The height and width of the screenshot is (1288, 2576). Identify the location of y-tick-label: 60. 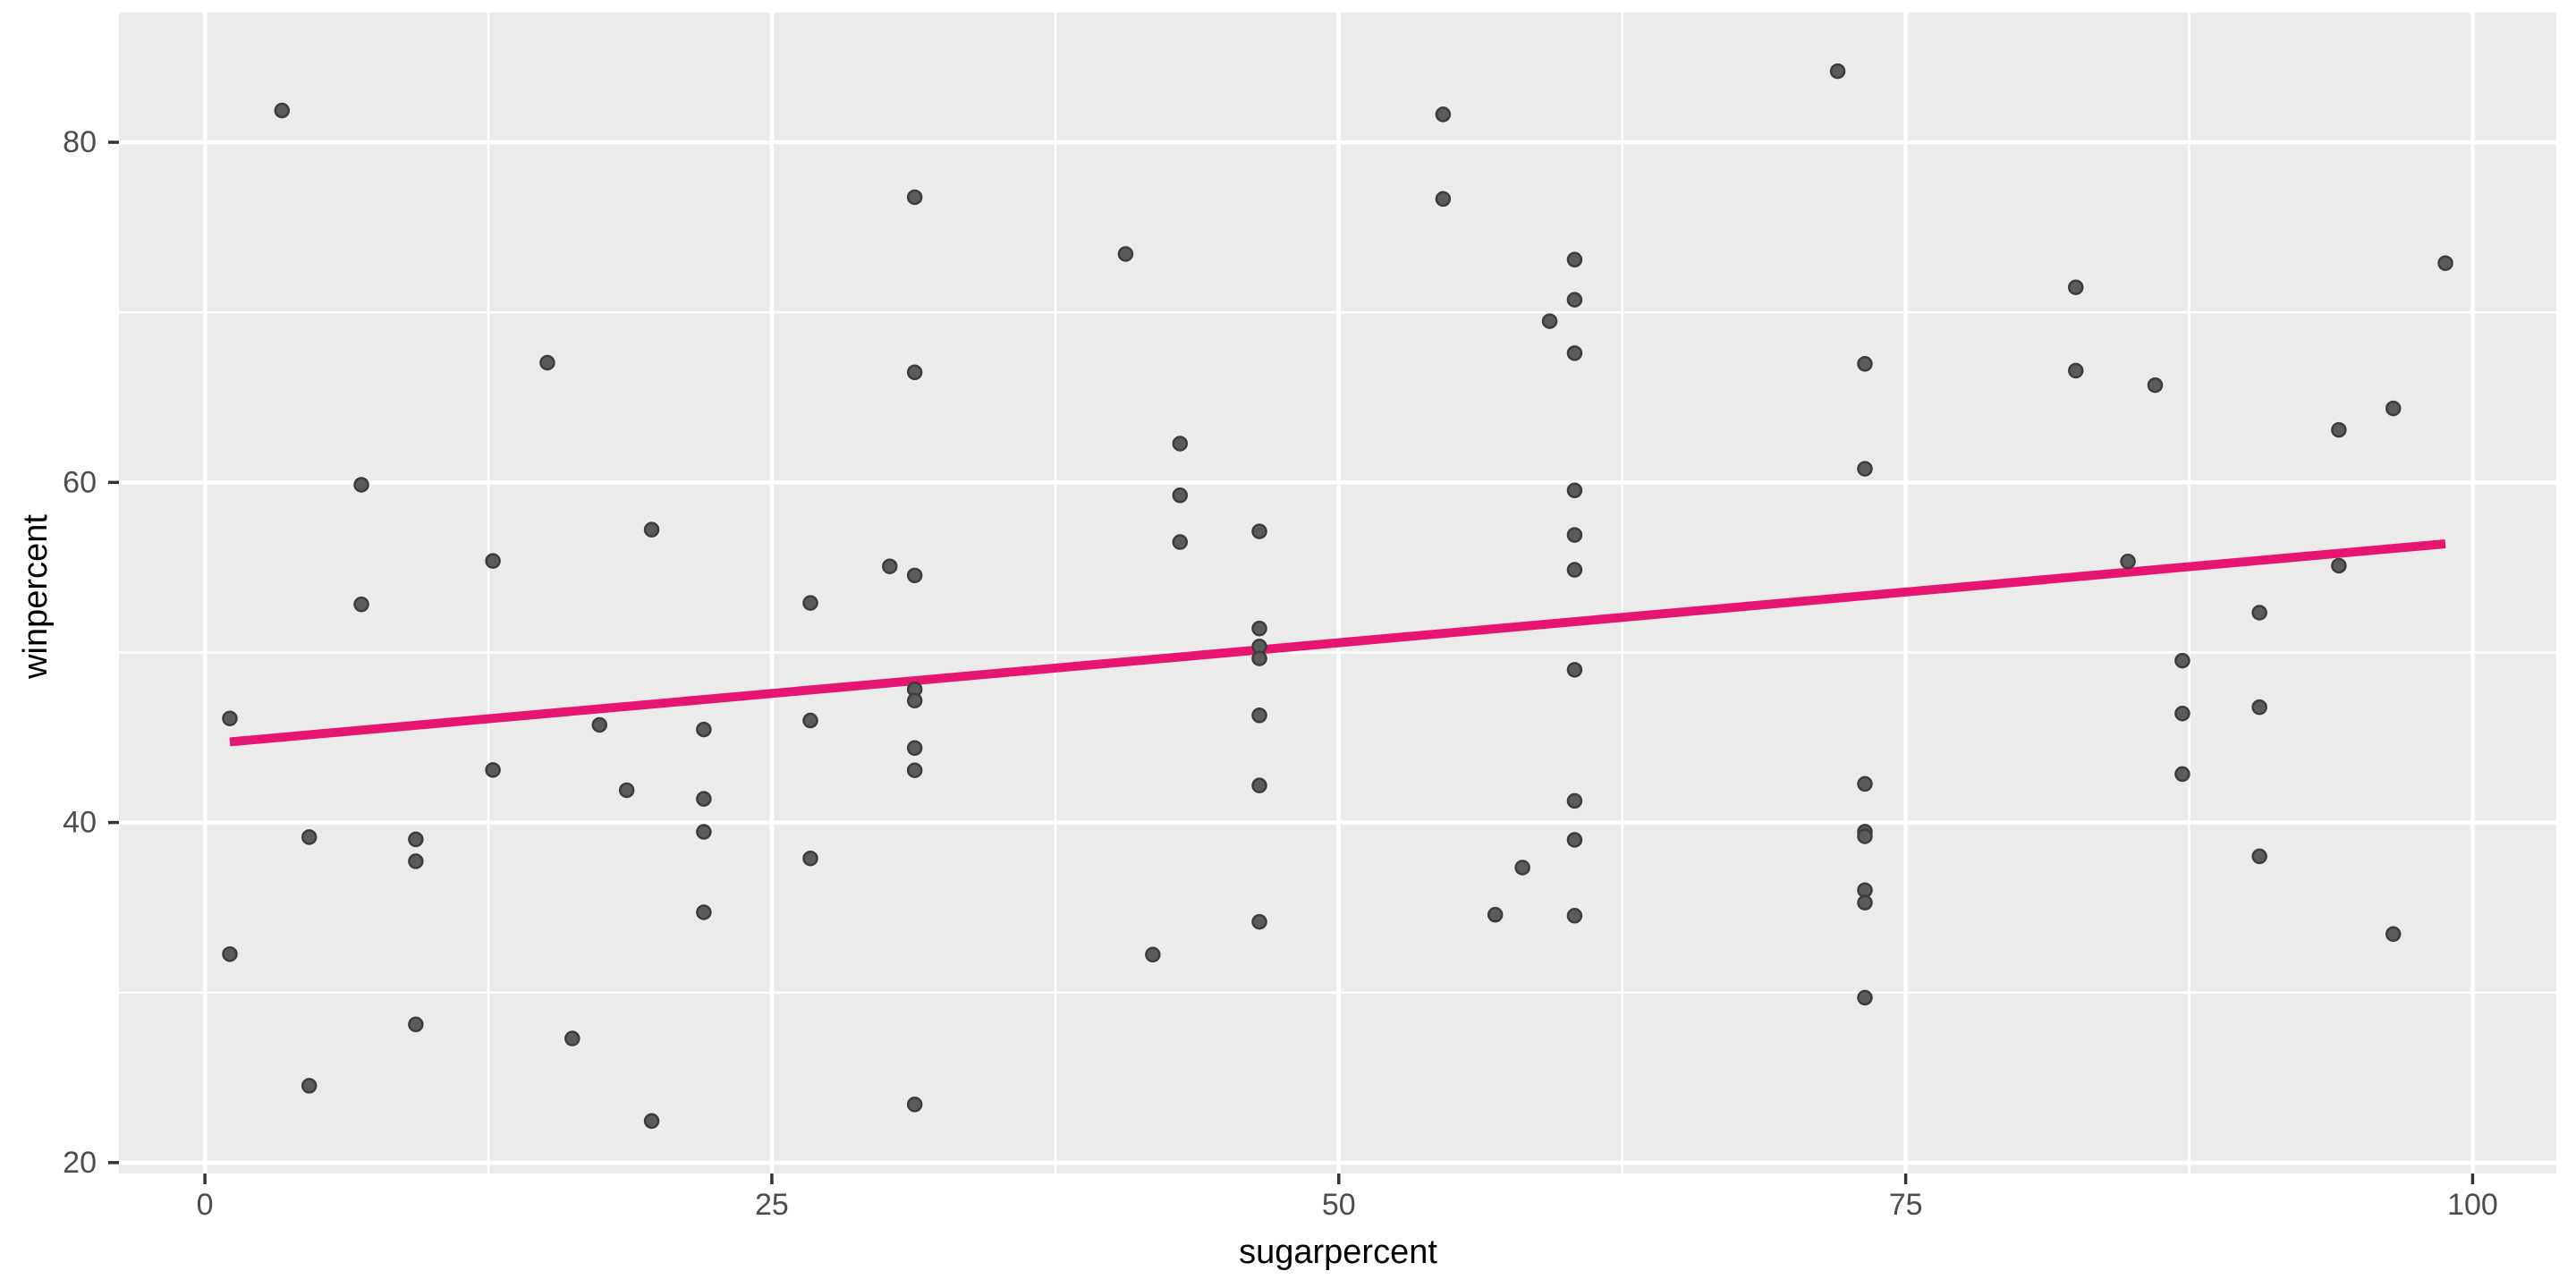
(80, 482).